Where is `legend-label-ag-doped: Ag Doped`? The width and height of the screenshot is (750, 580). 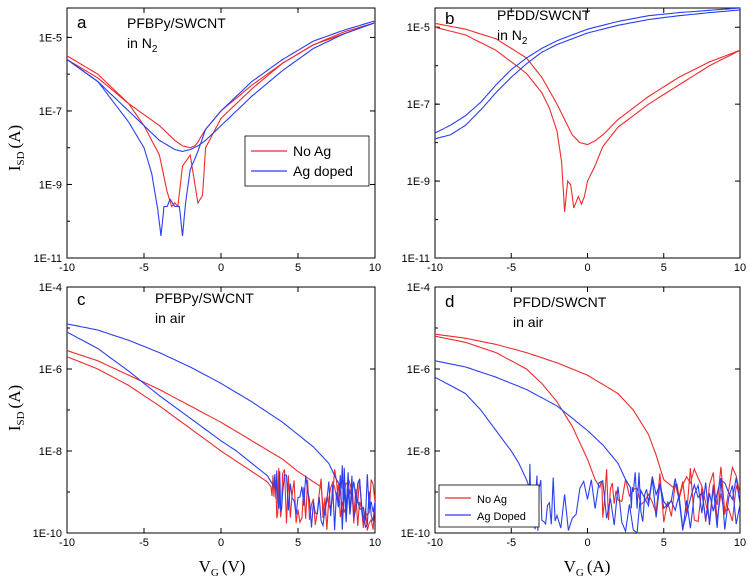 legend-label-ag-doped: Ag Doped is located at coordinates (501, 517).